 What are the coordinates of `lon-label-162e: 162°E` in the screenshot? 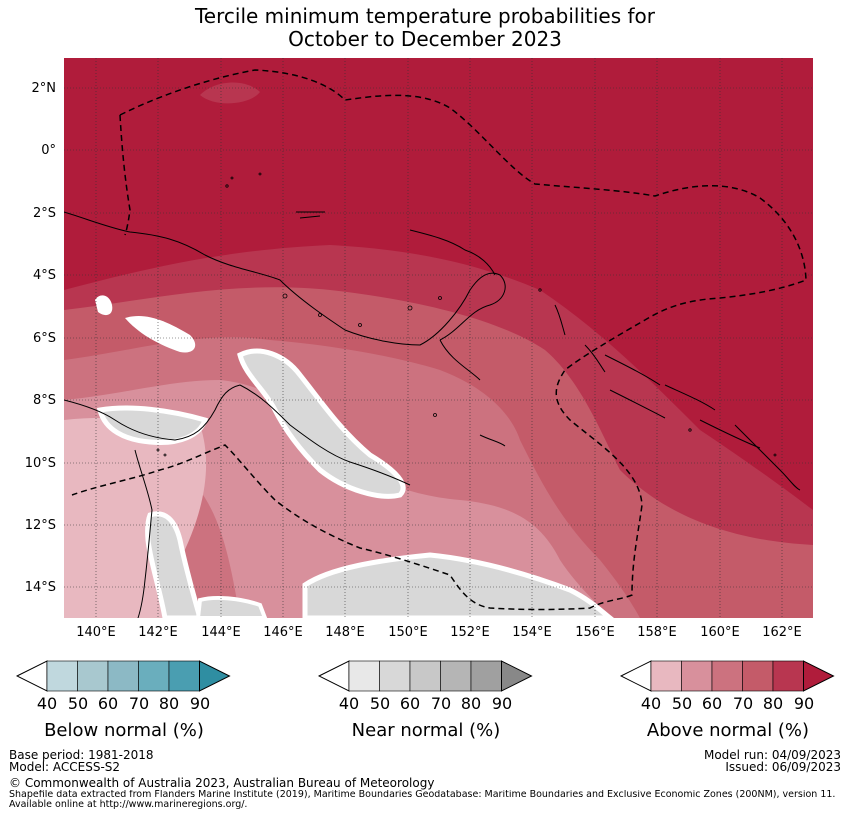 It's located at (782, 632).